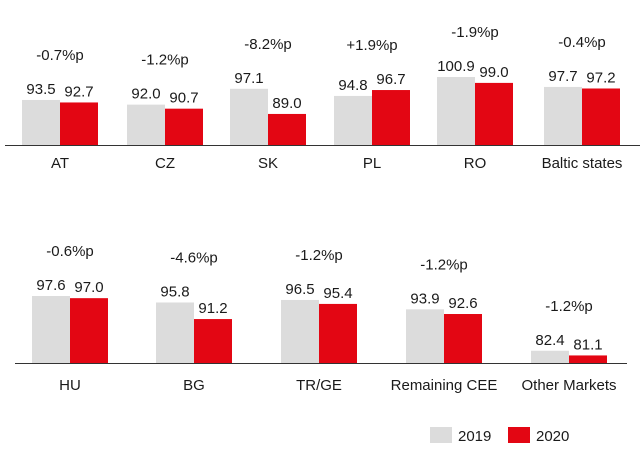 Image resolution: width=640 pixels, height=452 pixels. I want to click on bar-2019-tr-ge, so click(300, 331).